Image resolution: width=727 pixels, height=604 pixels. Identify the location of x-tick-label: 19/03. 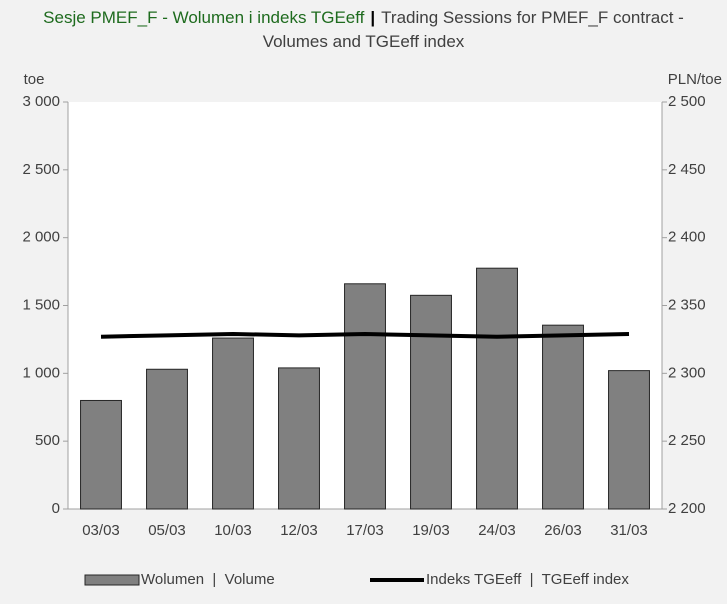
(431, 530).